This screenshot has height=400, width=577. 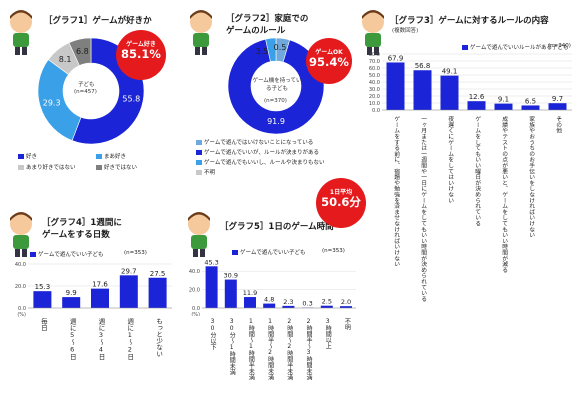 I want to click on chart4-ytick: 40.0, so click(x=20, y=265).